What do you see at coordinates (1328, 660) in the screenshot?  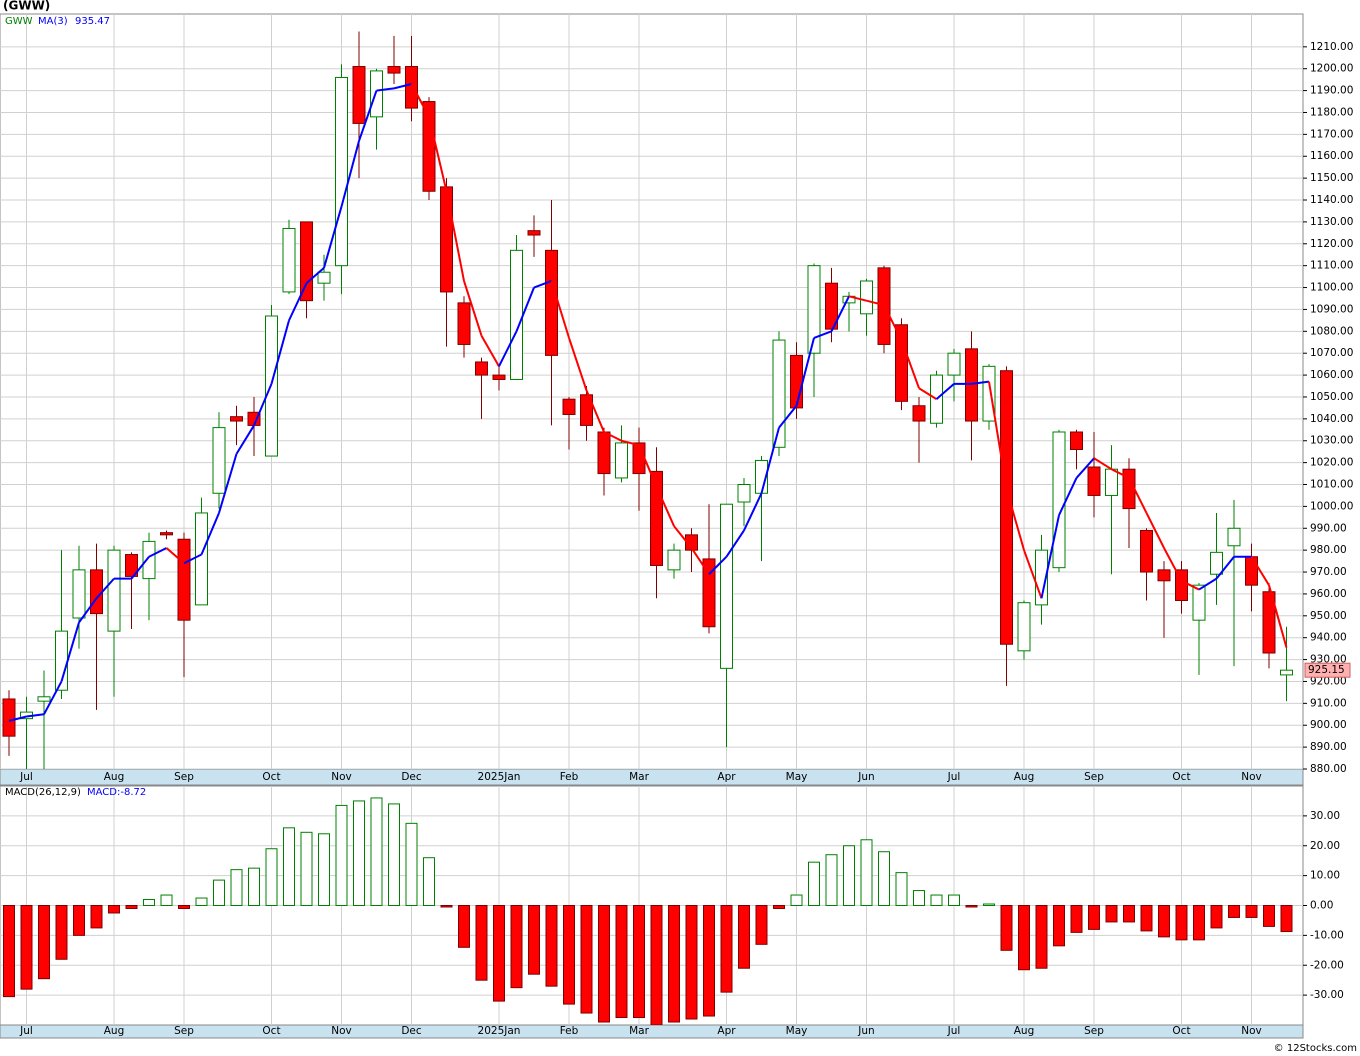 I see `y-tick-label: 930.00` at bounding box center [1328, 660].